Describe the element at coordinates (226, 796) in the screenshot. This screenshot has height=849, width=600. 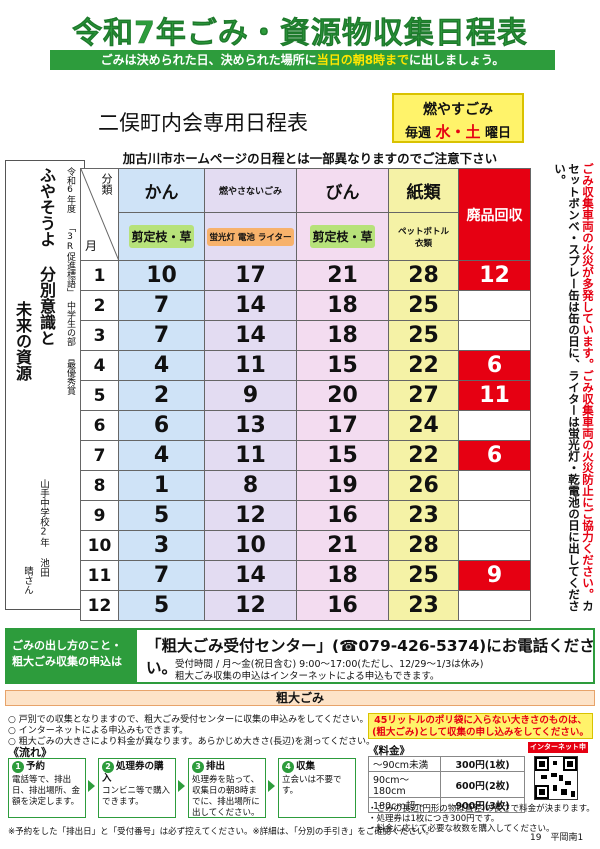
I see `flow-step-text: 処理券を貼って、収集日の朝8時までに、排出場所に出してください。` at that location.